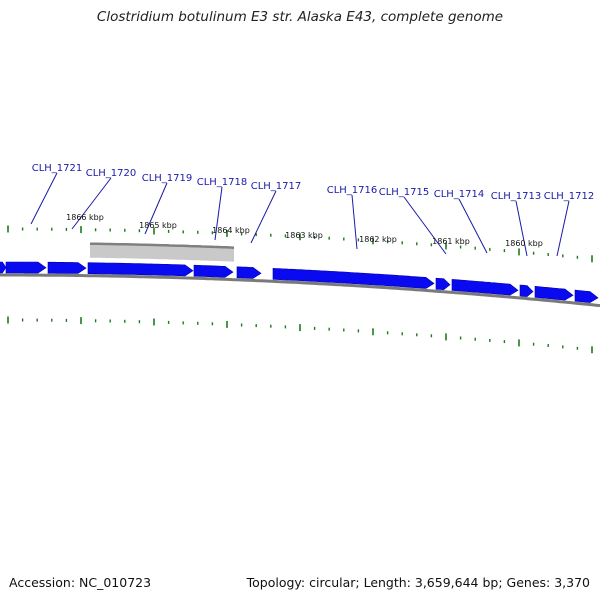 The image size is (600, 600). Describe the element at coordinates (524, 243) in the screenshot. I see `kbp-scale-label: 1860 kbp` at that location.